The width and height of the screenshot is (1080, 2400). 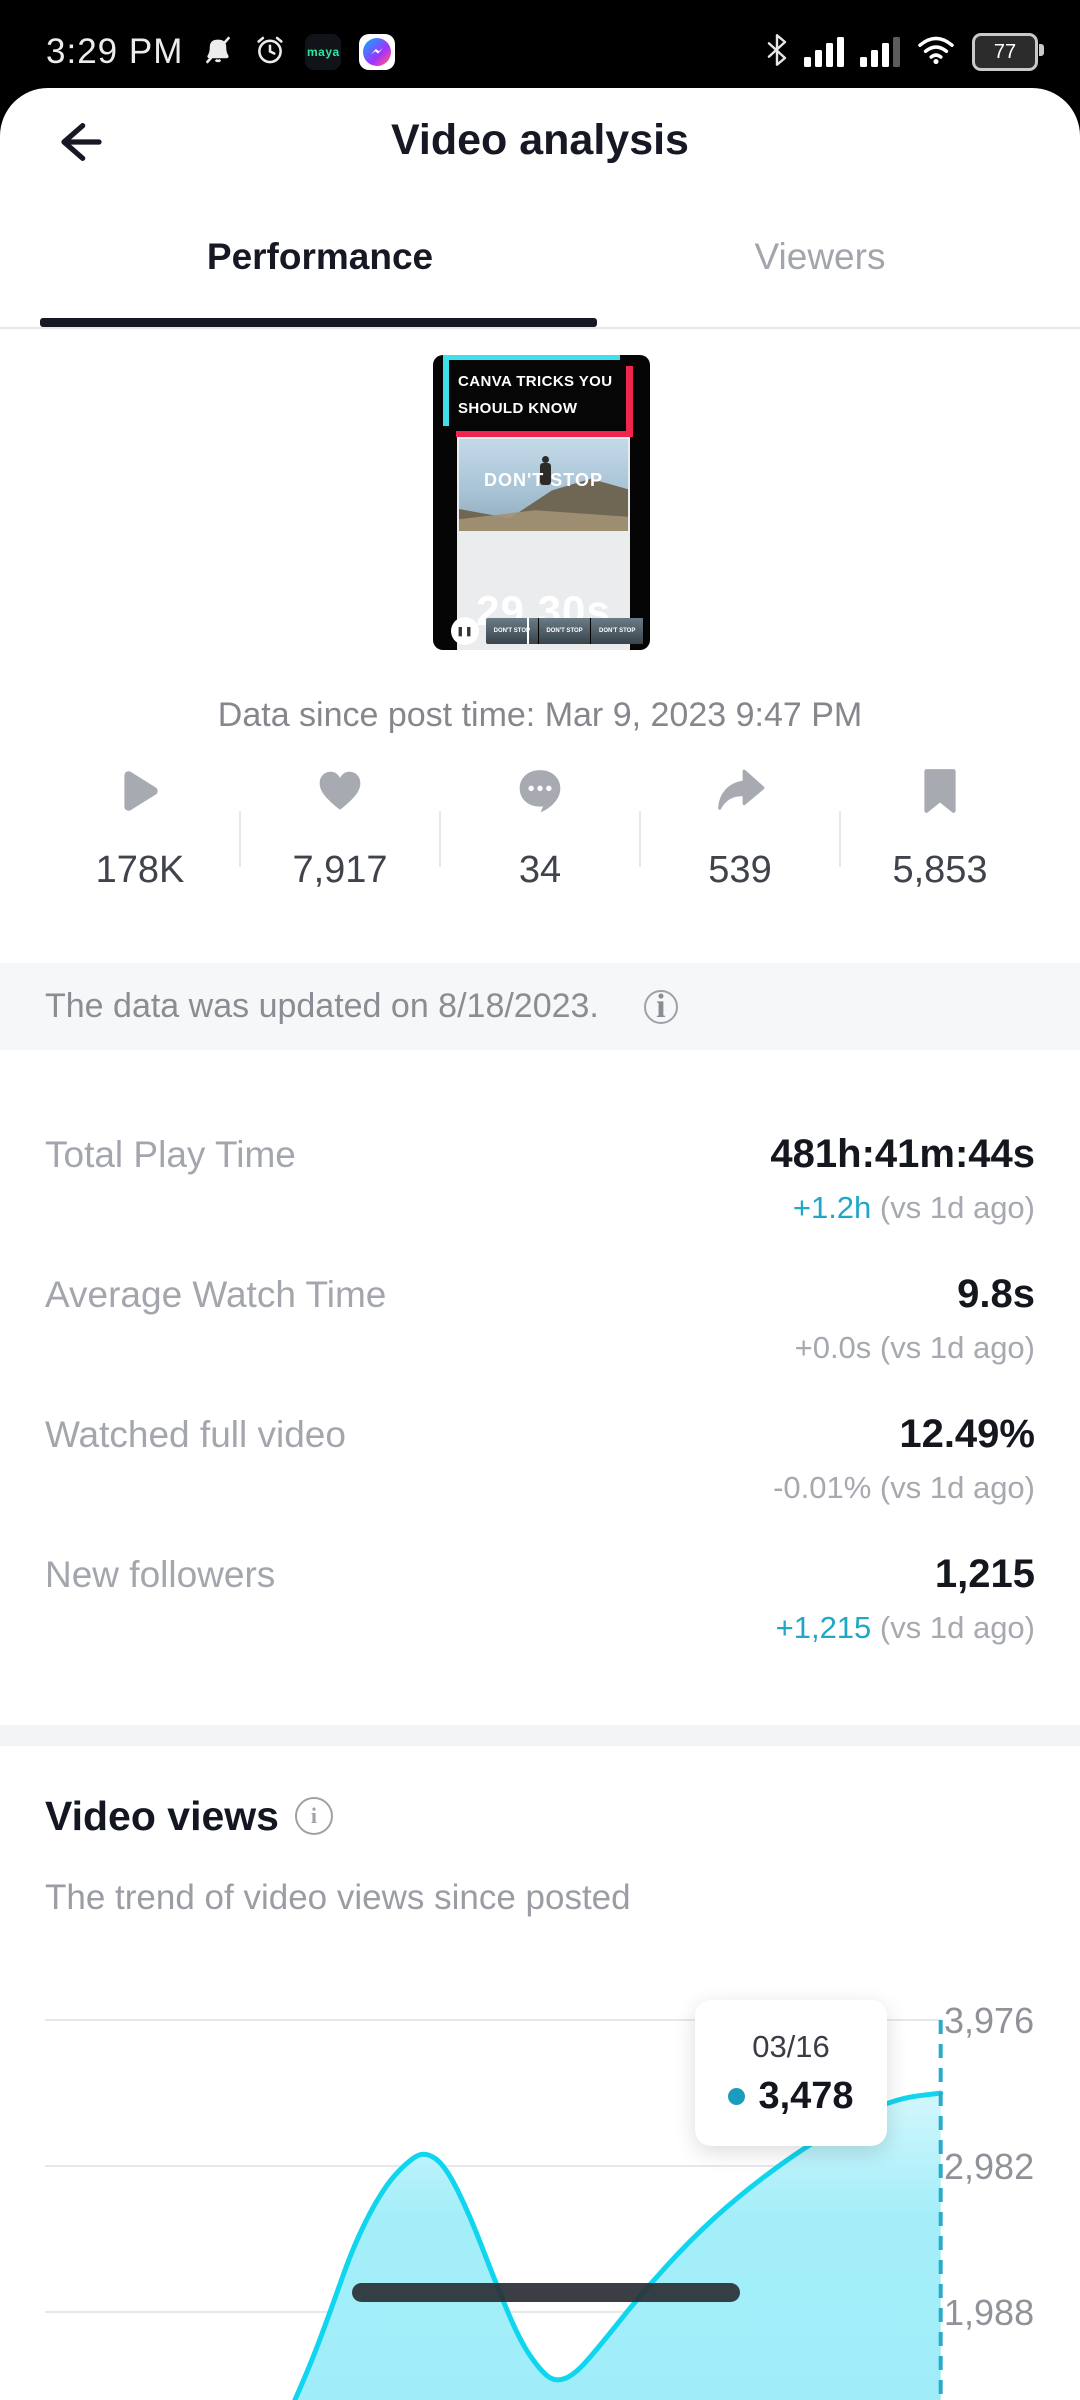 I want to click on data-updated-banner: The data was updated on 8/18/2023. i, so click(x=540, y=1006).